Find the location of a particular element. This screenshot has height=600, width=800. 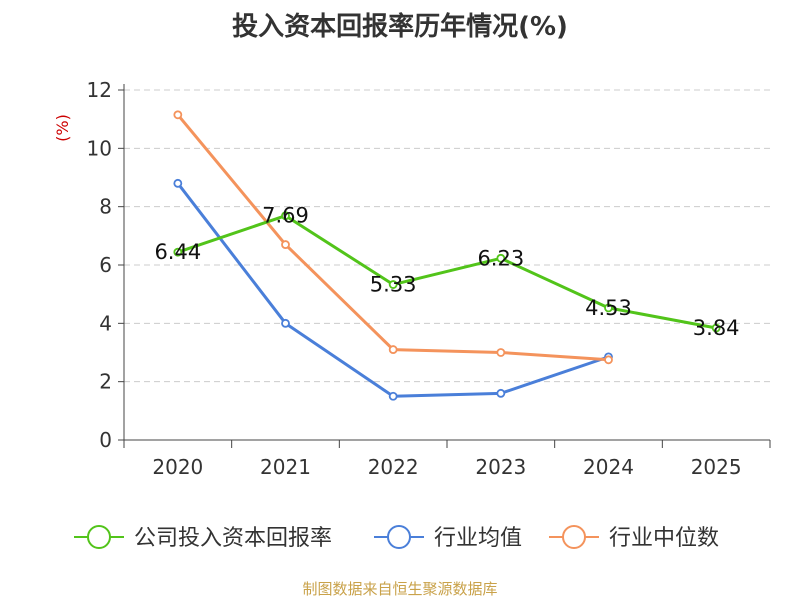

y-tick-label-0: 0 is located at coordinates (105, 440).